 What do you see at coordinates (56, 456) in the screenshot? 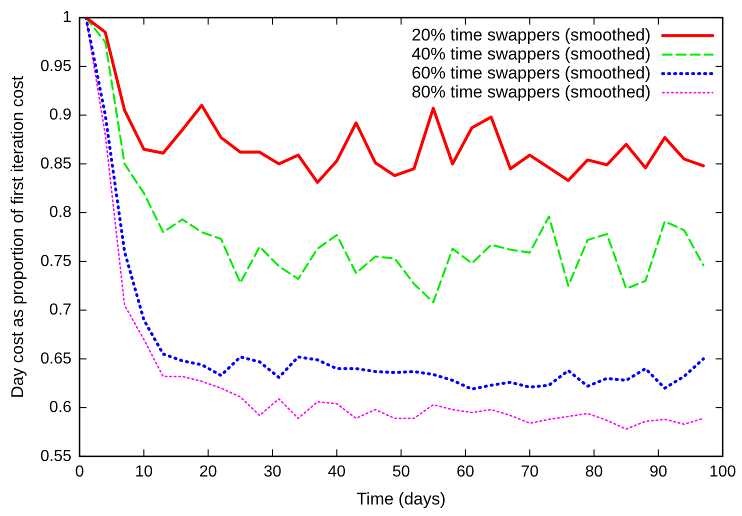
I see `y-tick-label: 0.55` at bounding box center [56, 456].